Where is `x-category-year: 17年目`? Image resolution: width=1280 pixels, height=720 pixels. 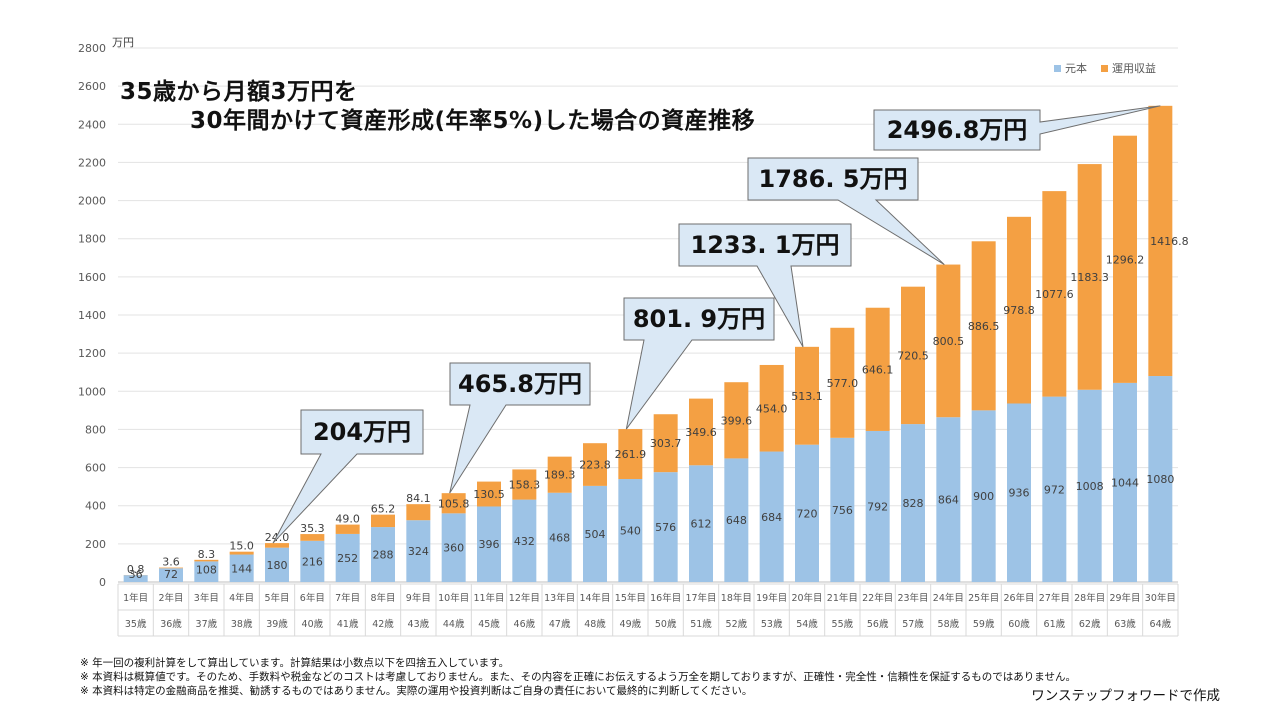 x-category-year: 17年目 is located at coordinates (700, 598).